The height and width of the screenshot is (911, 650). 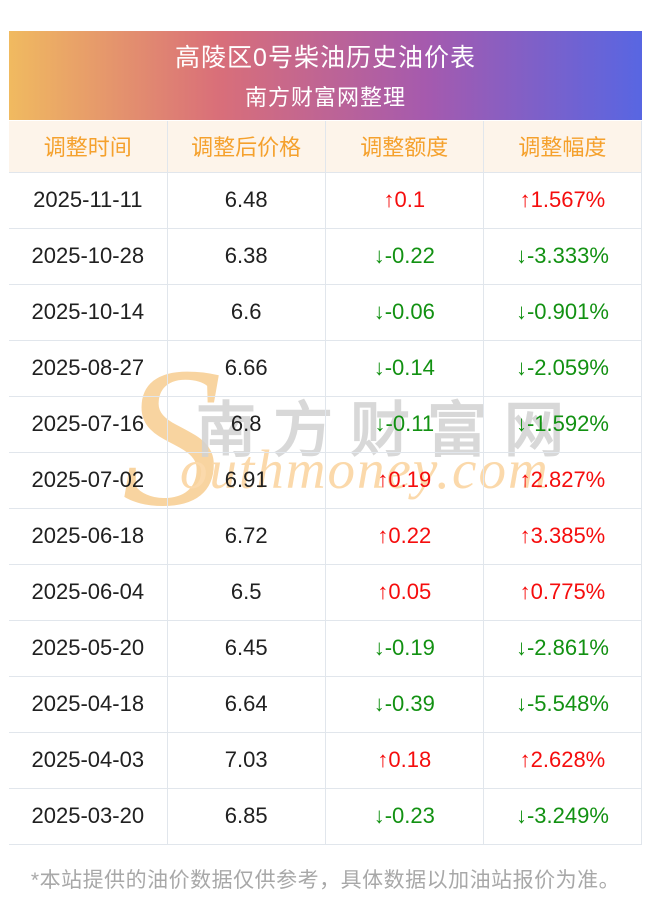 I want to click on cell-price: 6.38, so click(x=246, y=256).